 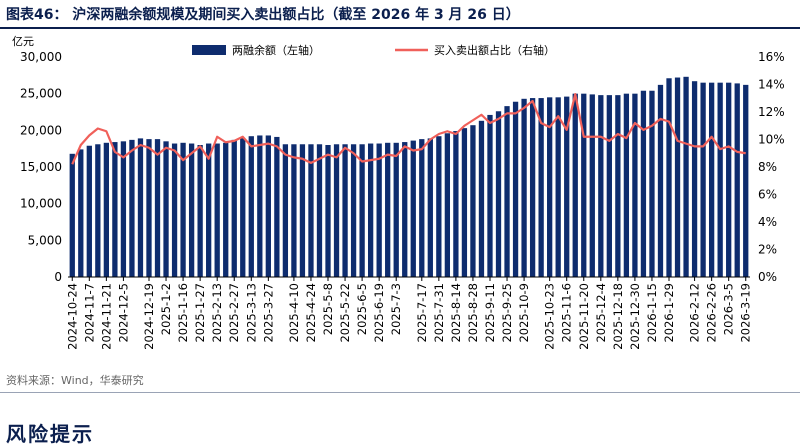 I want to click on x-tick-label: 2025-5-8, so click(x=328, y=309).